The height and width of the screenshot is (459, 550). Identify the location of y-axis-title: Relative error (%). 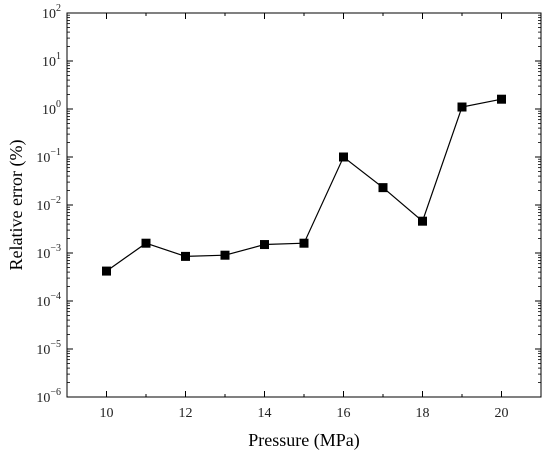
(16, 205).